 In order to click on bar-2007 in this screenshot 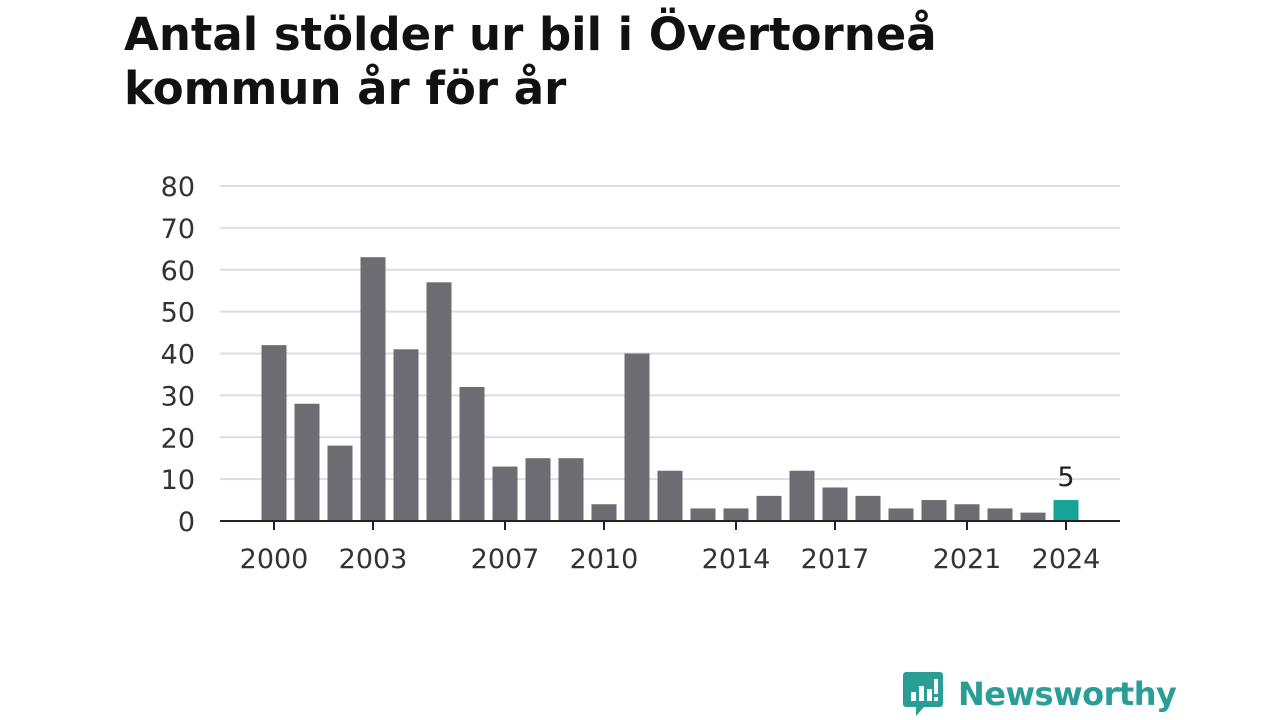, I will do `click(505, 493)`.